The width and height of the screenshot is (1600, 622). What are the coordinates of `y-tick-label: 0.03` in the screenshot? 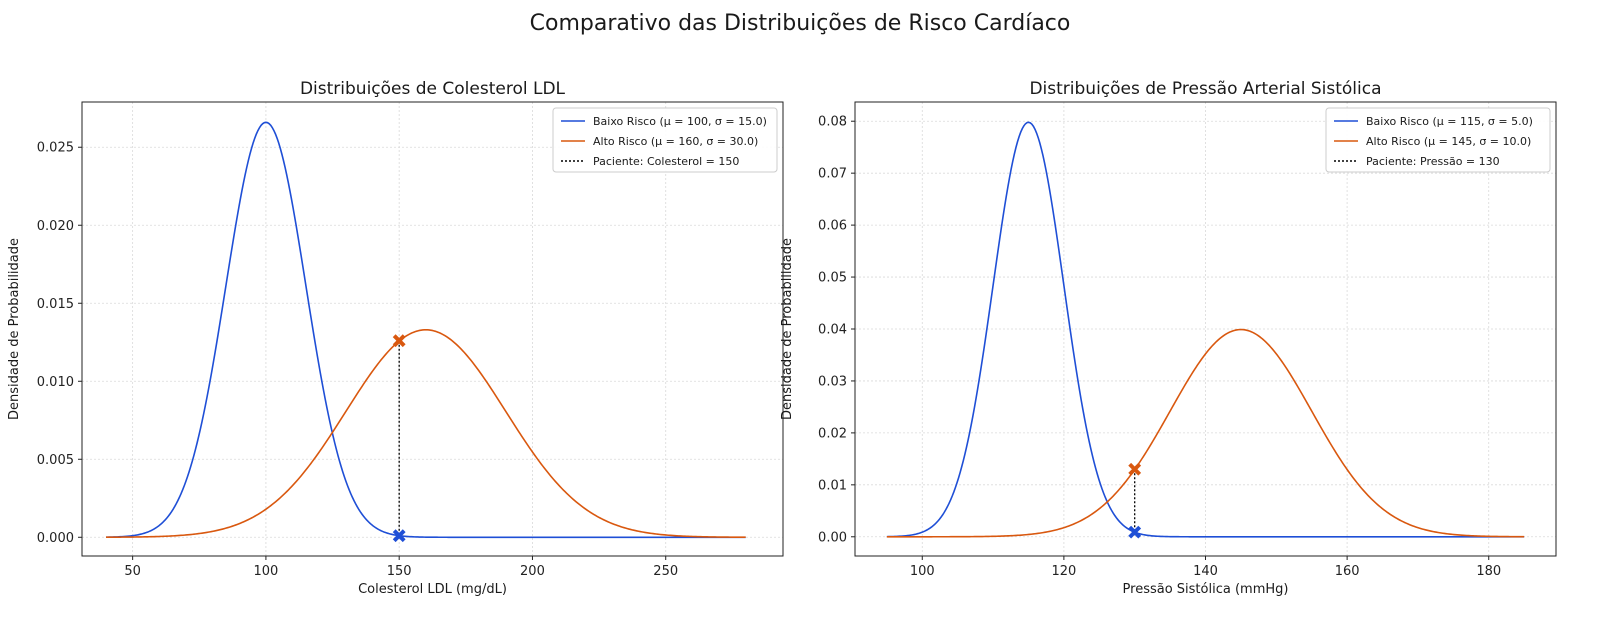 It's located at (832, 381).